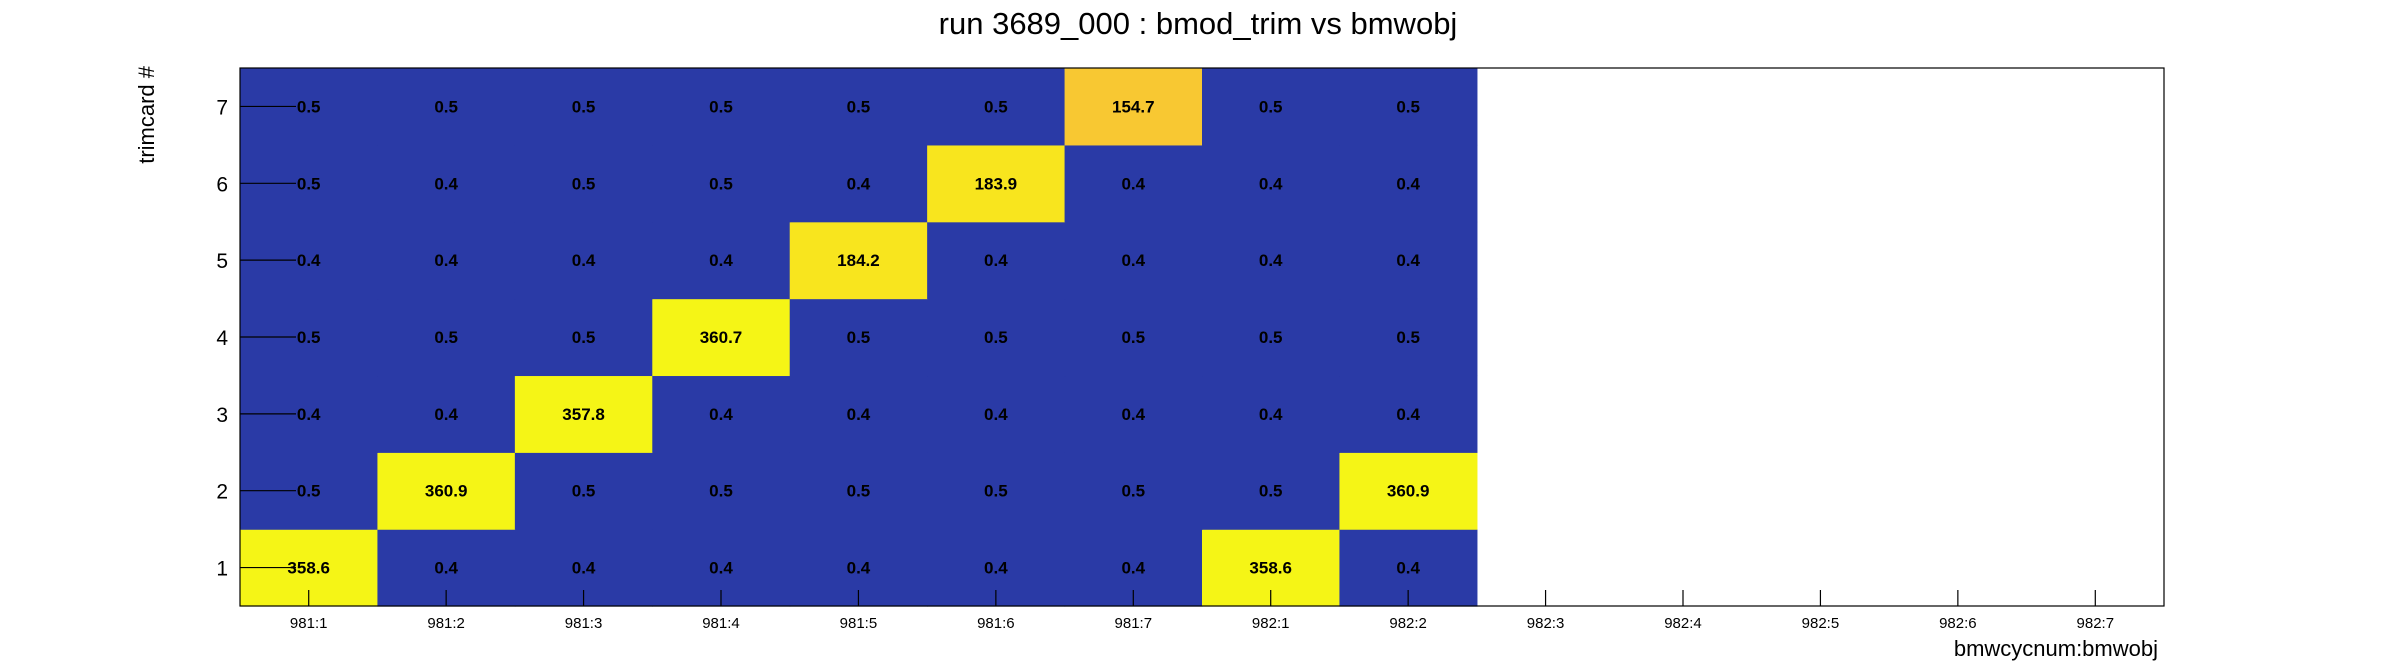  Describe the element at coordinates (446, 623) in the screenshot. I see `x-tick-label: 981:2` at that location.